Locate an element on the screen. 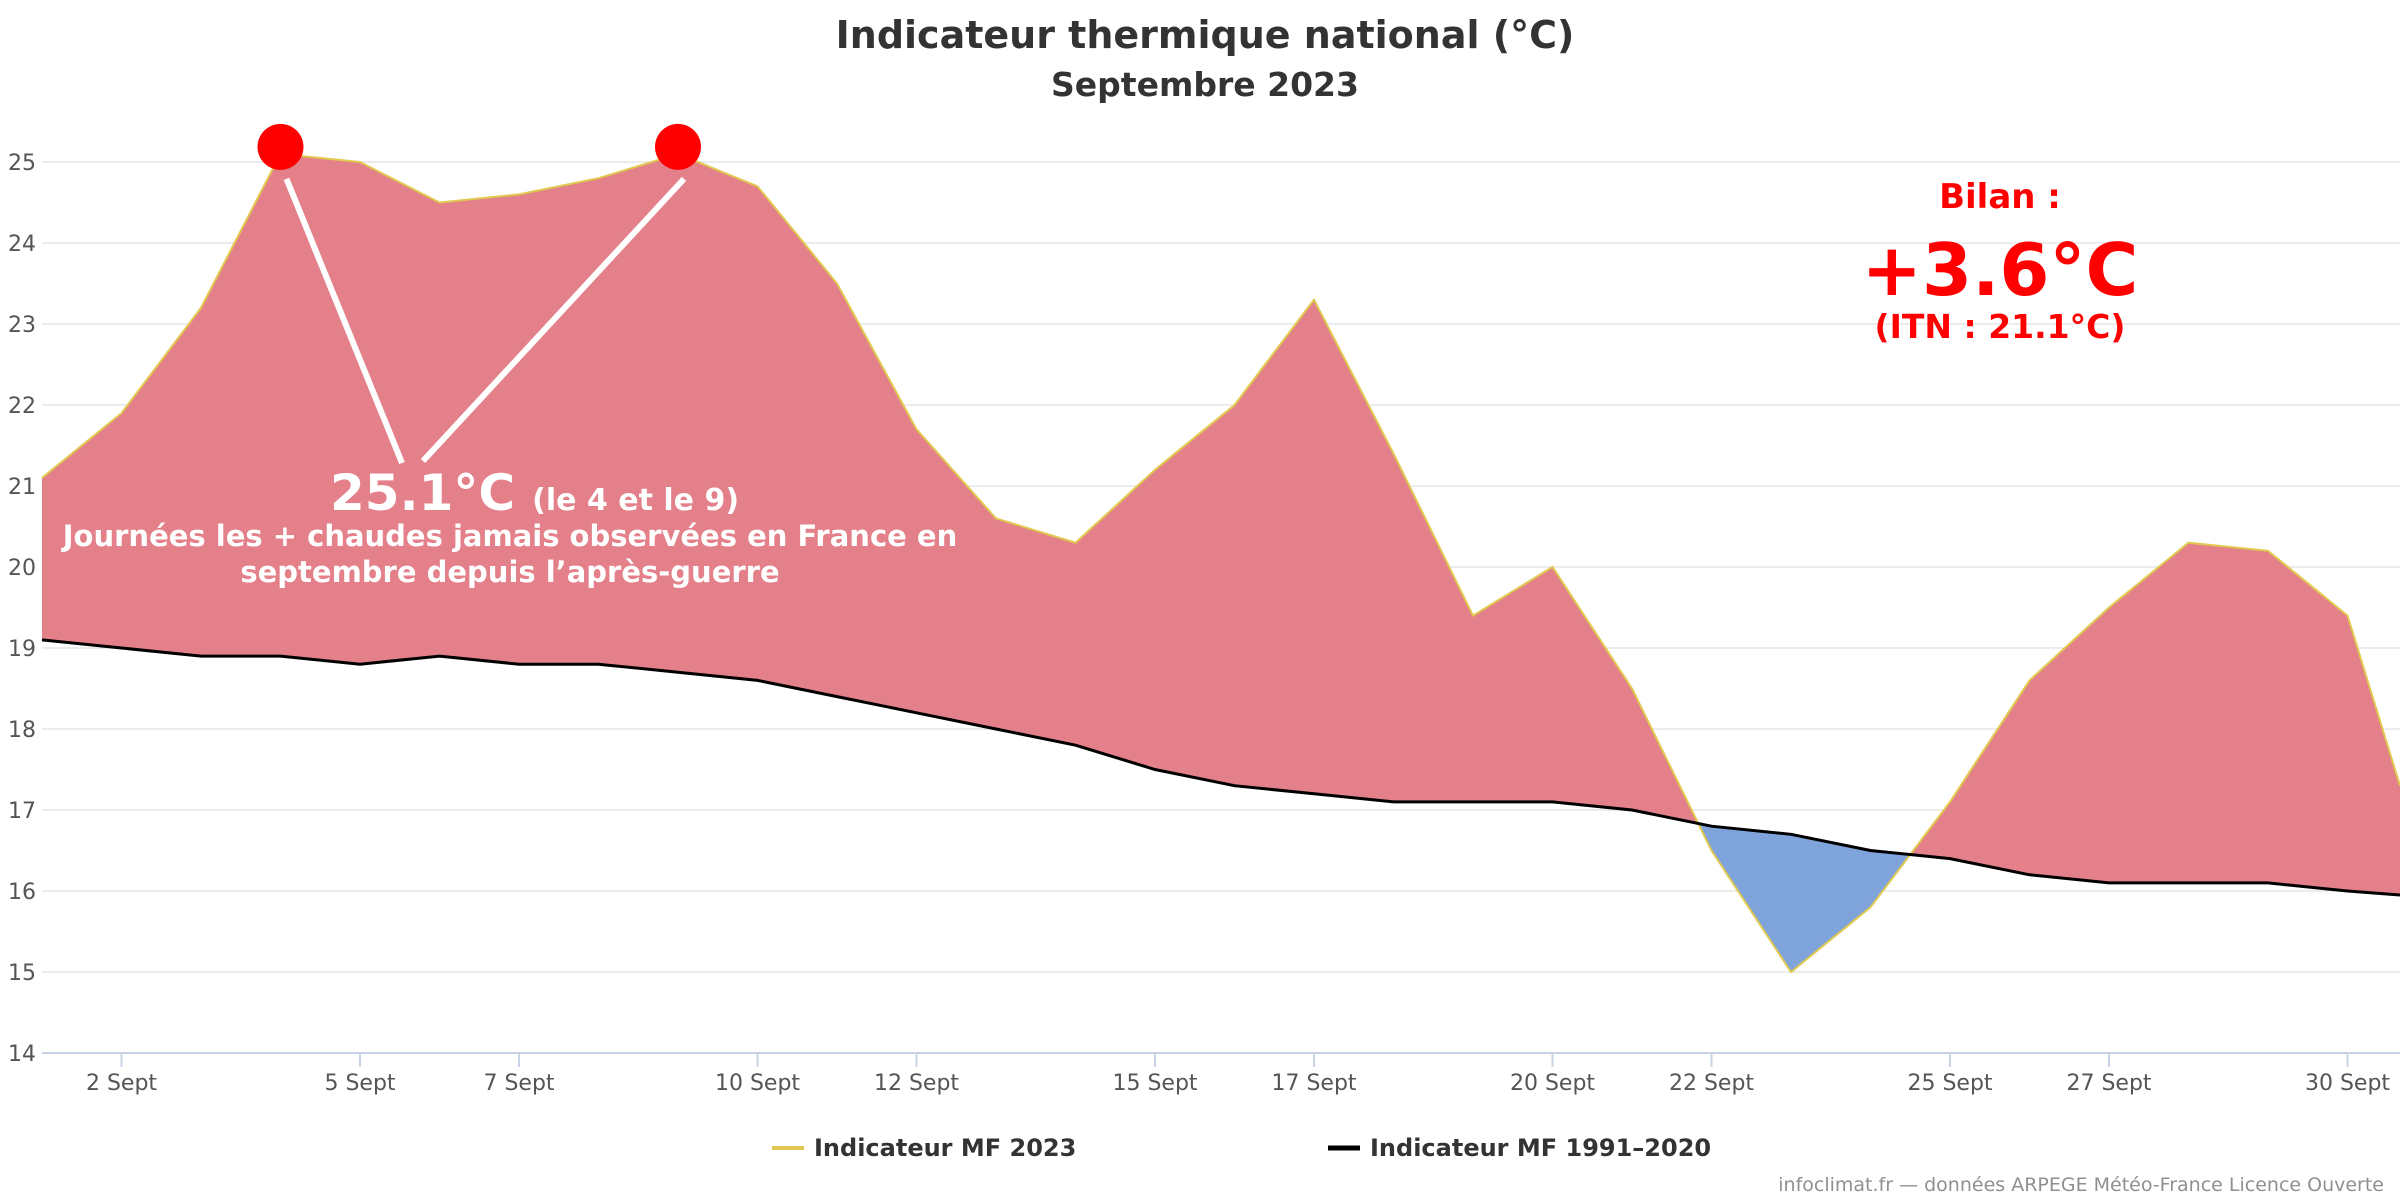  x-tick-label: 5 Sept is located at coordinates (359, 1083).